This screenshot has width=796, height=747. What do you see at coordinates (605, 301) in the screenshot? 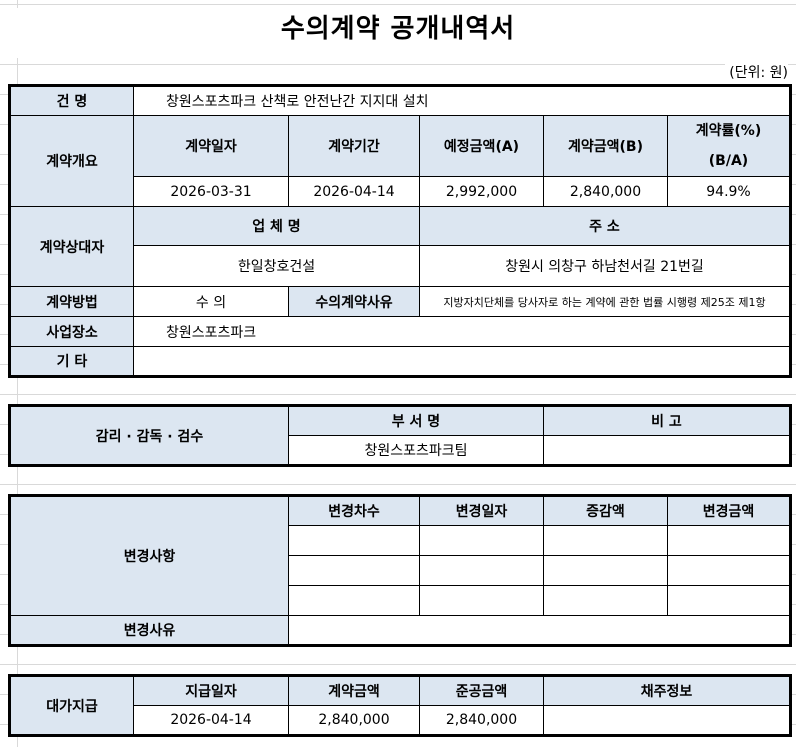
I see `reason-value: 지방자치단체를 당사자로 하는 계약에 관한 법률 시행령 제25조 제1항` at bounding box center [605, 301].